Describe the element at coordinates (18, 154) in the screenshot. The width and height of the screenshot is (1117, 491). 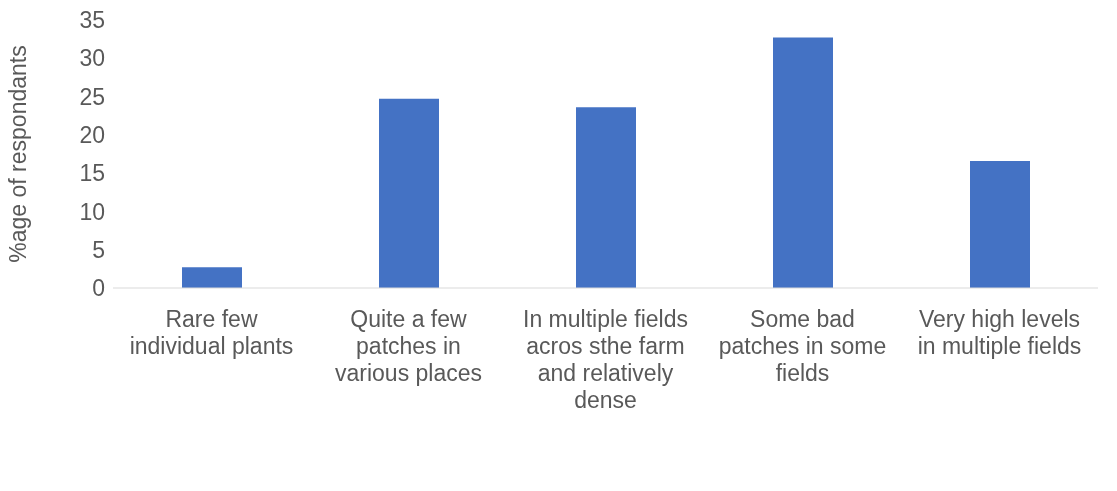
I see `y-axis-title: %age of respondants` at that location.